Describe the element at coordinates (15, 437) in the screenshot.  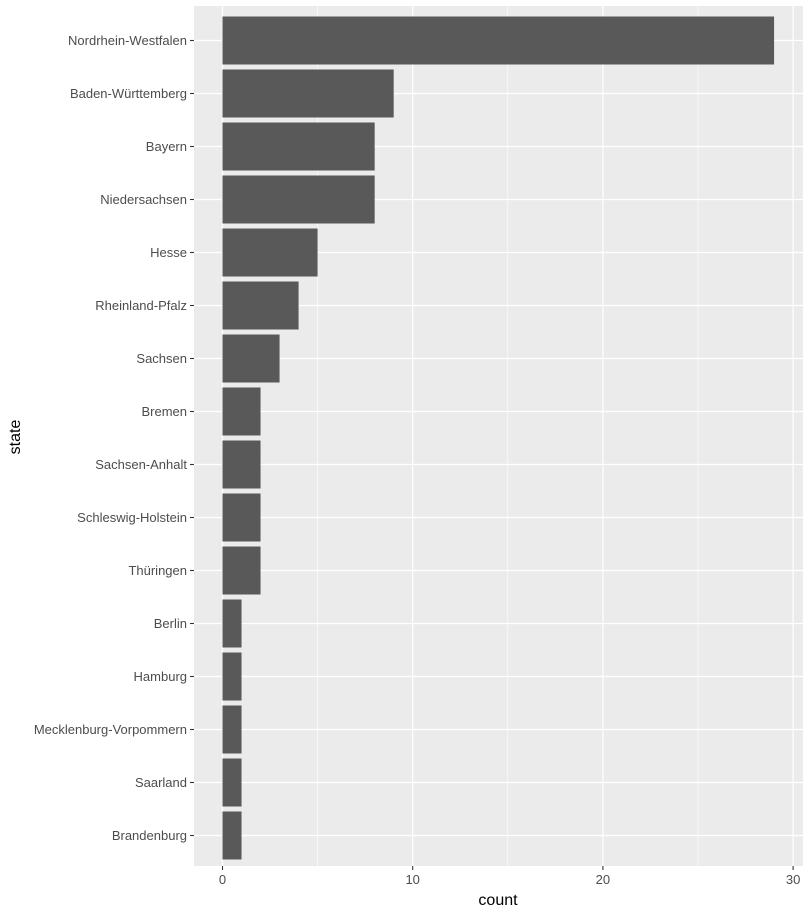
I see `y-axis-title: state` at that location.